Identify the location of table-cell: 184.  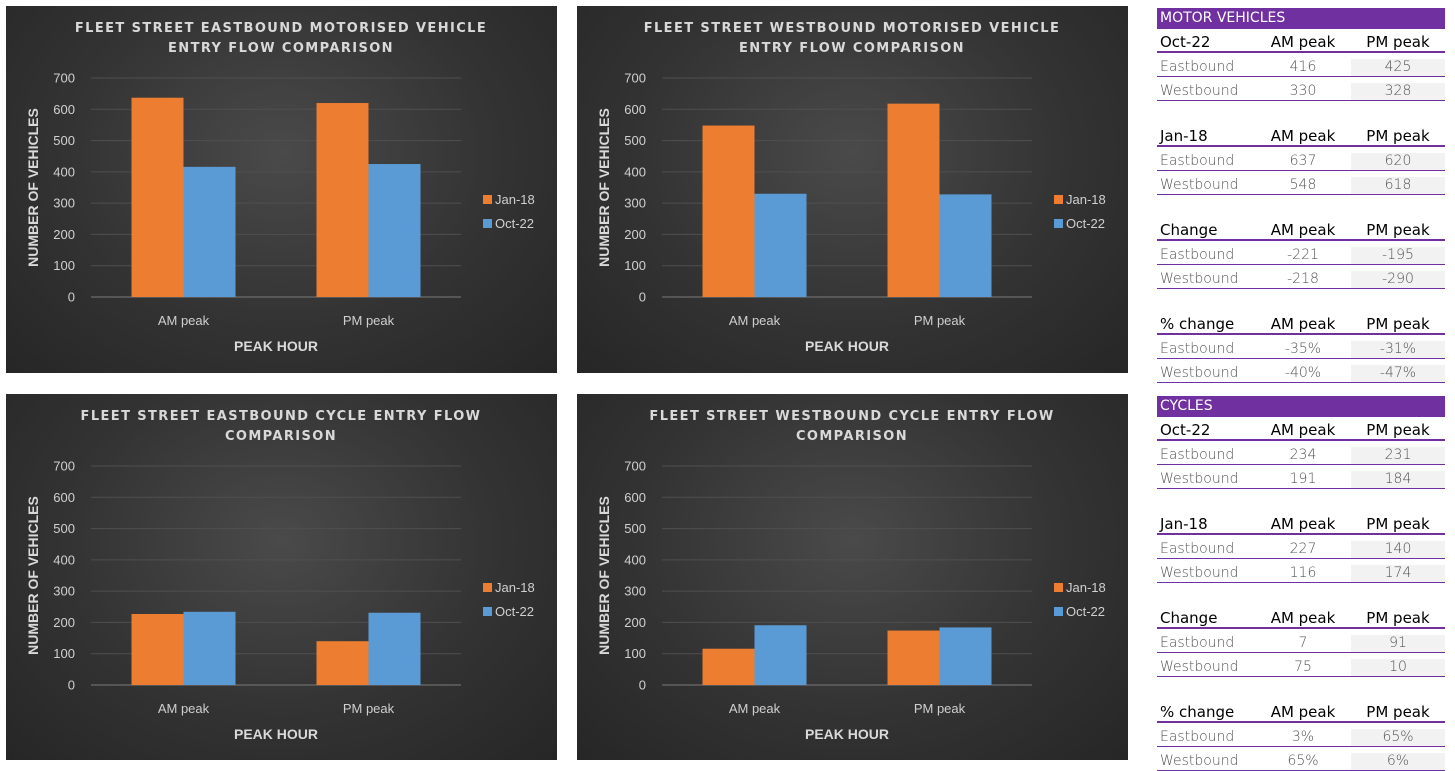
(1398, 479).